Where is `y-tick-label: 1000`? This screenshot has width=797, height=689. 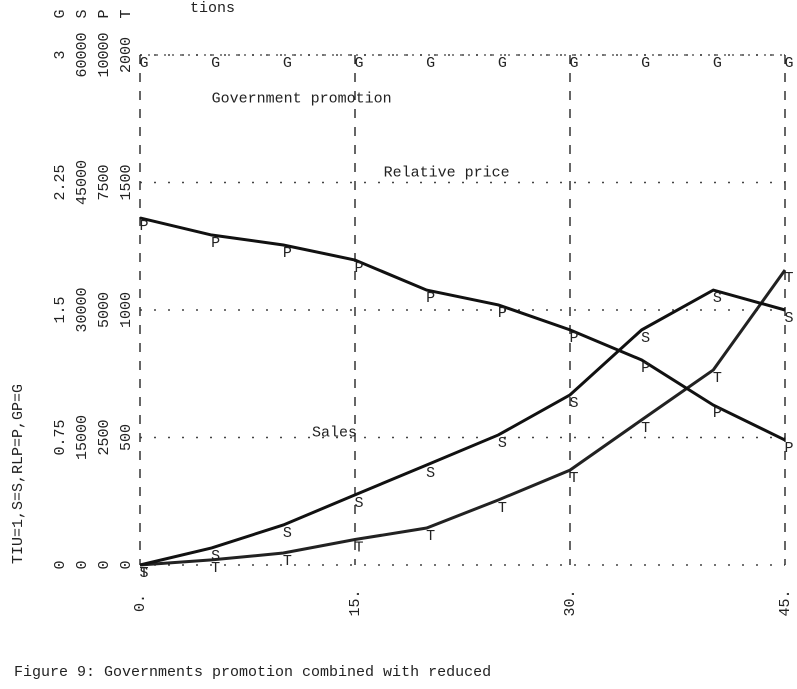
y-tick-label: 1000 is located at coordinates (126, 310).